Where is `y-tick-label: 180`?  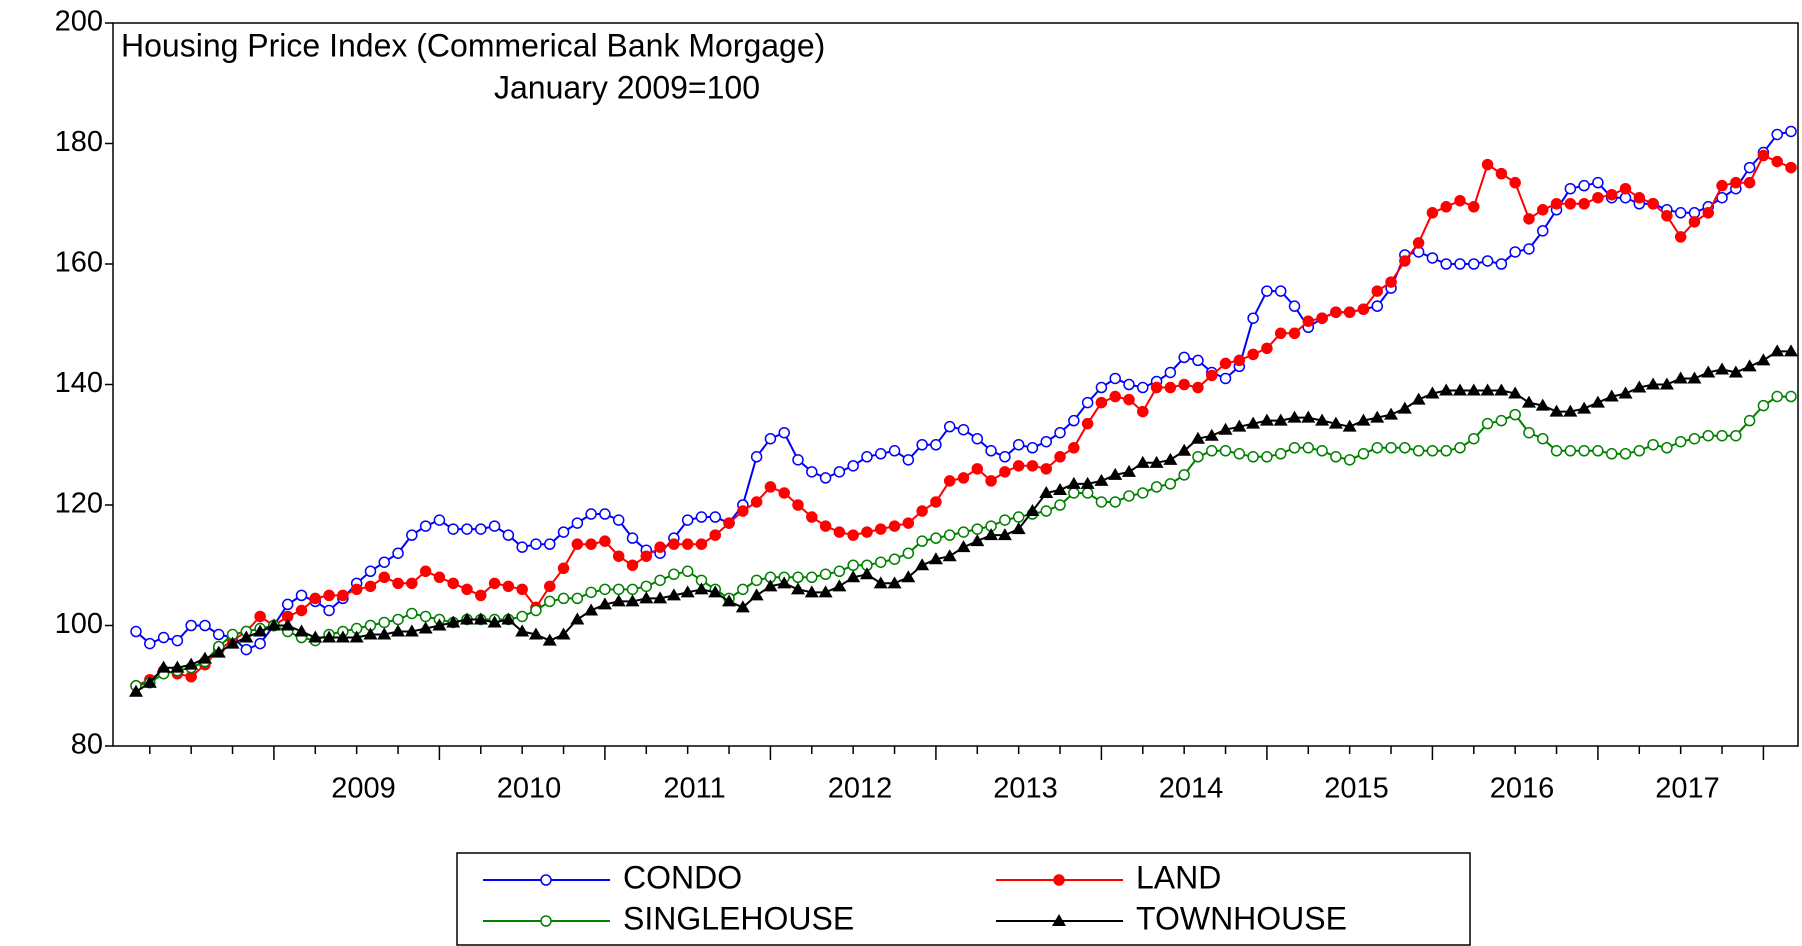 y-tick-label: 180 is located at coordinates (79, 142).